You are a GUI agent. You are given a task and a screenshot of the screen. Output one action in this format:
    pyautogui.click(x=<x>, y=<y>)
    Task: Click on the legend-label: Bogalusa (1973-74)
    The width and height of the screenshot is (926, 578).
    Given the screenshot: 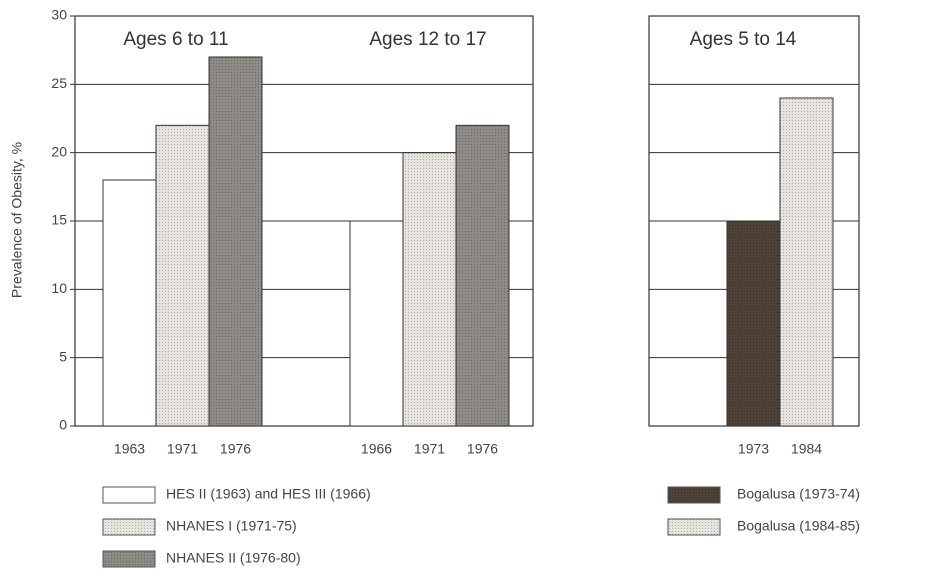 What is the action you would take?
    pyautogui.click(x=798, y=494)
    